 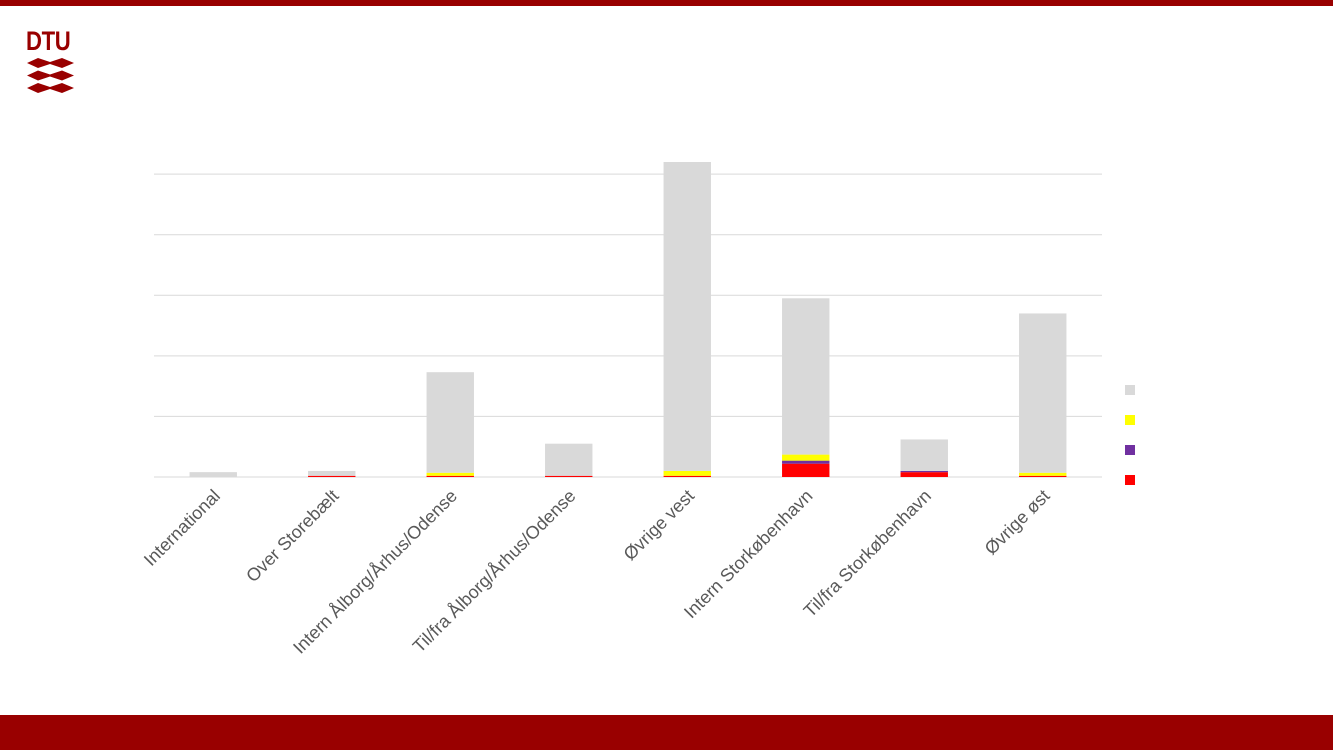 What do you see at coordinates (48, 41) in the screenshot?
I see `dtu-logo-text: DTU` at bounding box center [48, 41].